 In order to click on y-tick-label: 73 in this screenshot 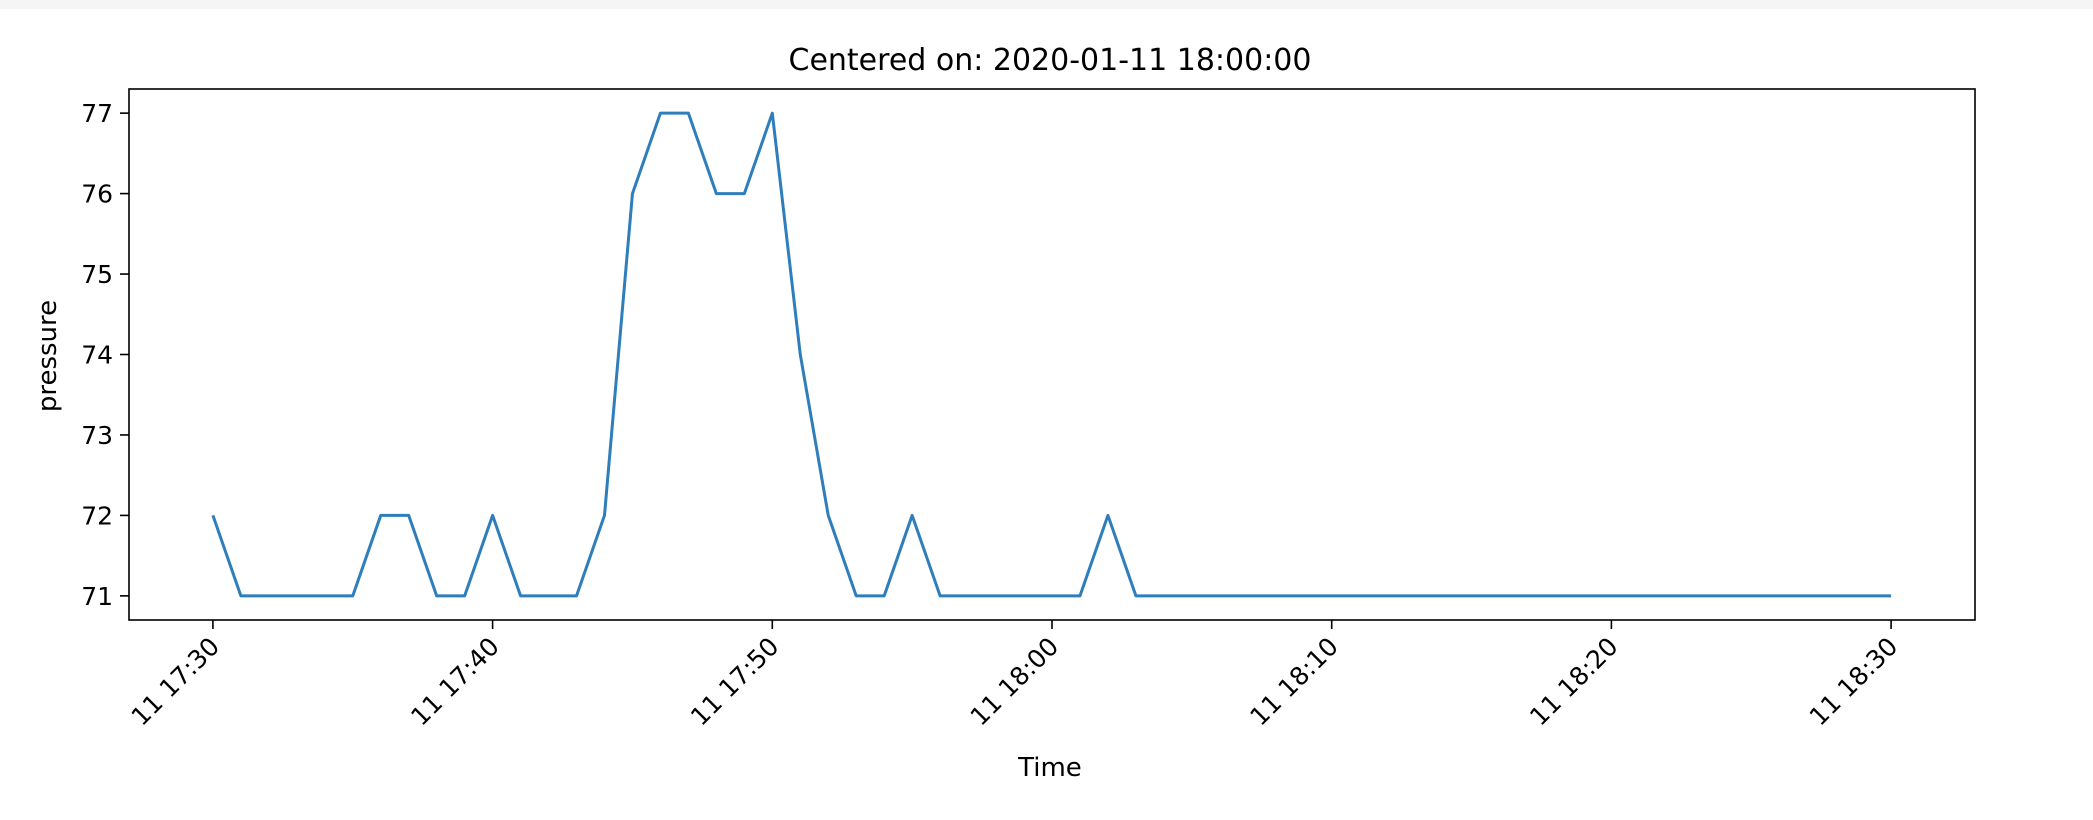, I will do `click(97, 435)`.